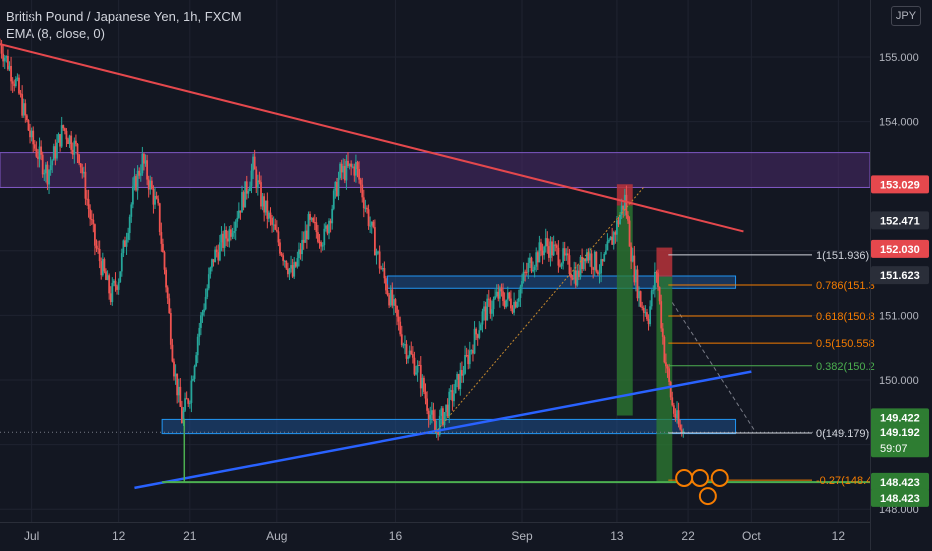 This screenshot has width=932, height=551. I want to click on price-tick-label: 154.000, so click(899, 123).